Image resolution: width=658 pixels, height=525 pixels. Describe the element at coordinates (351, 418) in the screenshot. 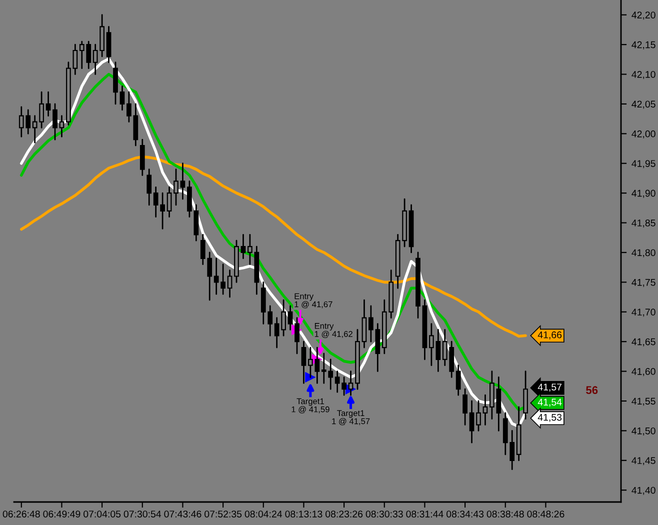

I see `annotation: Target1 1 @ 41,57` at that location.